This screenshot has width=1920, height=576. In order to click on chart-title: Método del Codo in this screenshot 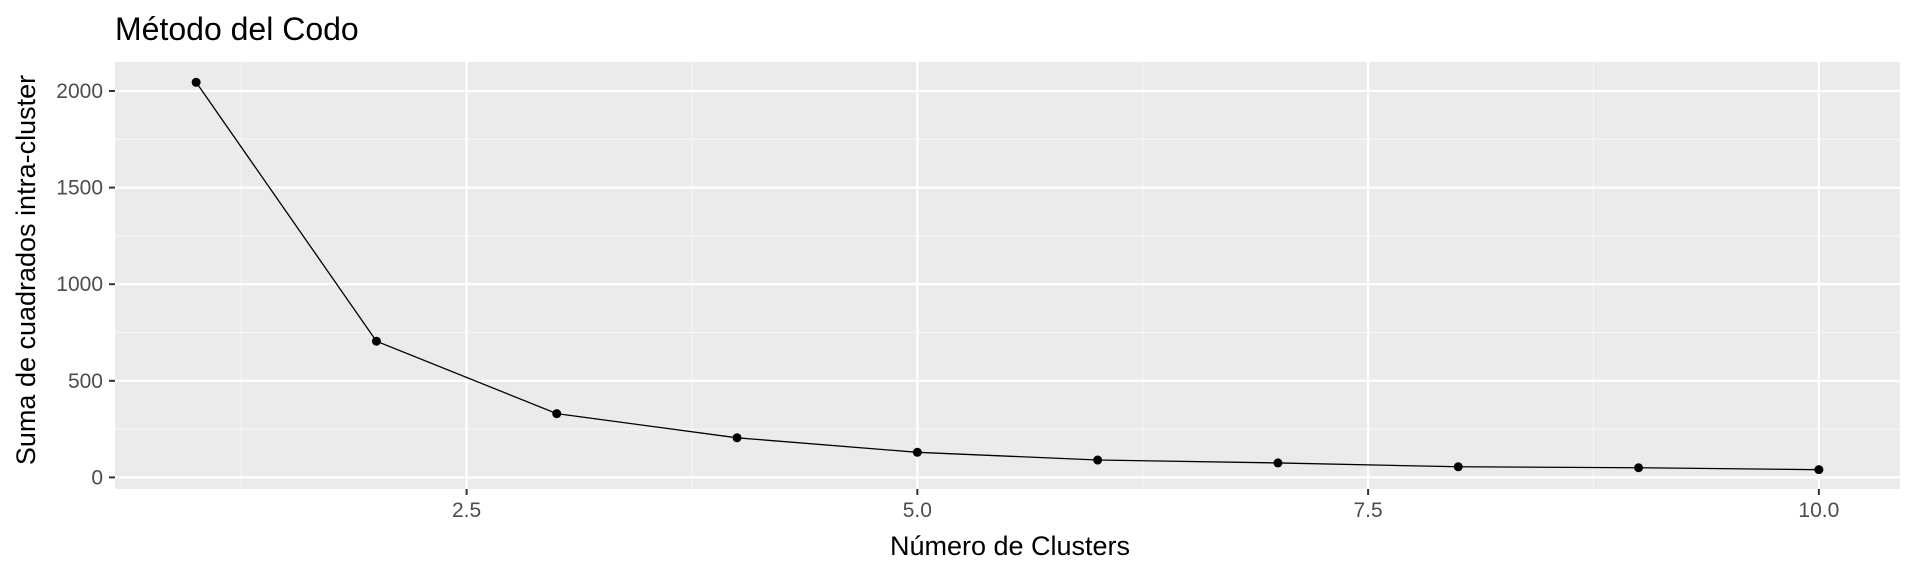, I will do `click(237, 29)`.